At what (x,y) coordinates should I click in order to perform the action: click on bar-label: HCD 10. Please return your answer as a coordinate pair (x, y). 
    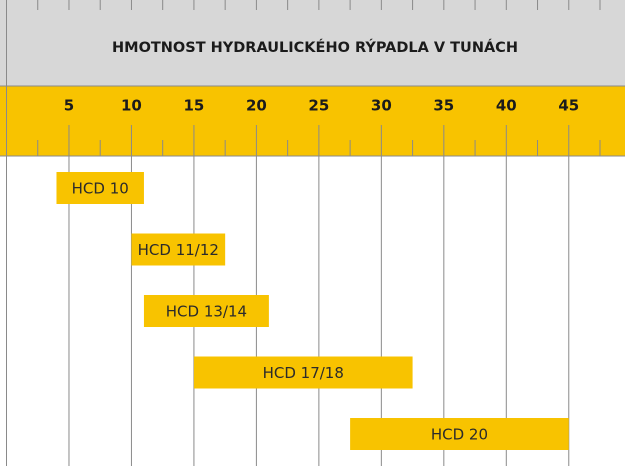
    Looking at the image, I should click on (100, 189).